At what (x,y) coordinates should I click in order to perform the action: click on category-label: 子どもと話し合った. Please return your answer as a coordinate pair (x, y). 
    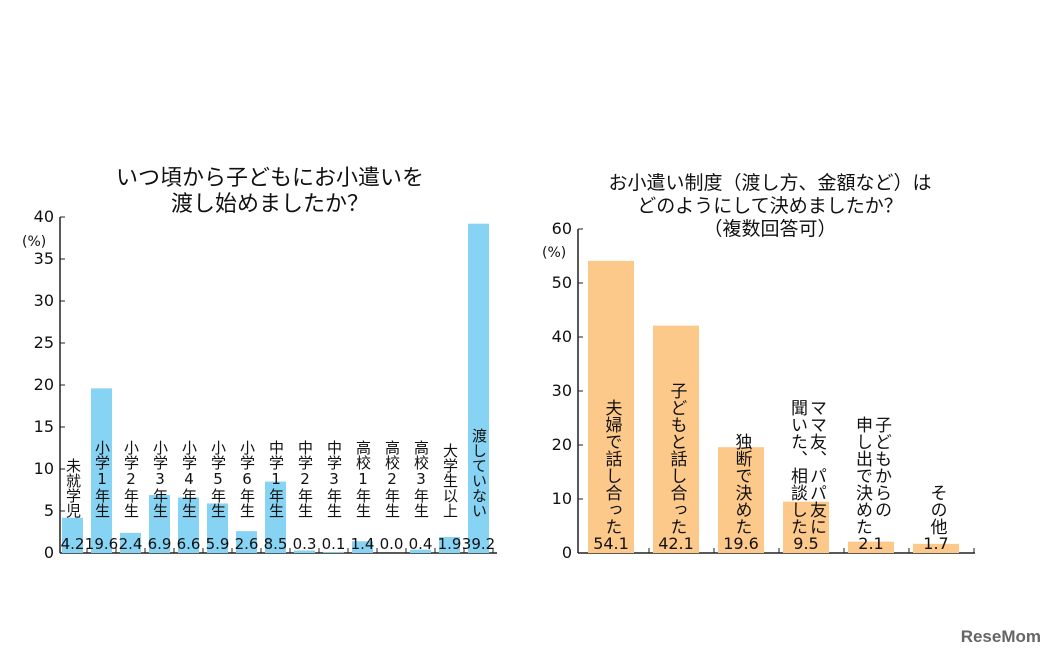
    Looking at the image, I should click on (676, 458).